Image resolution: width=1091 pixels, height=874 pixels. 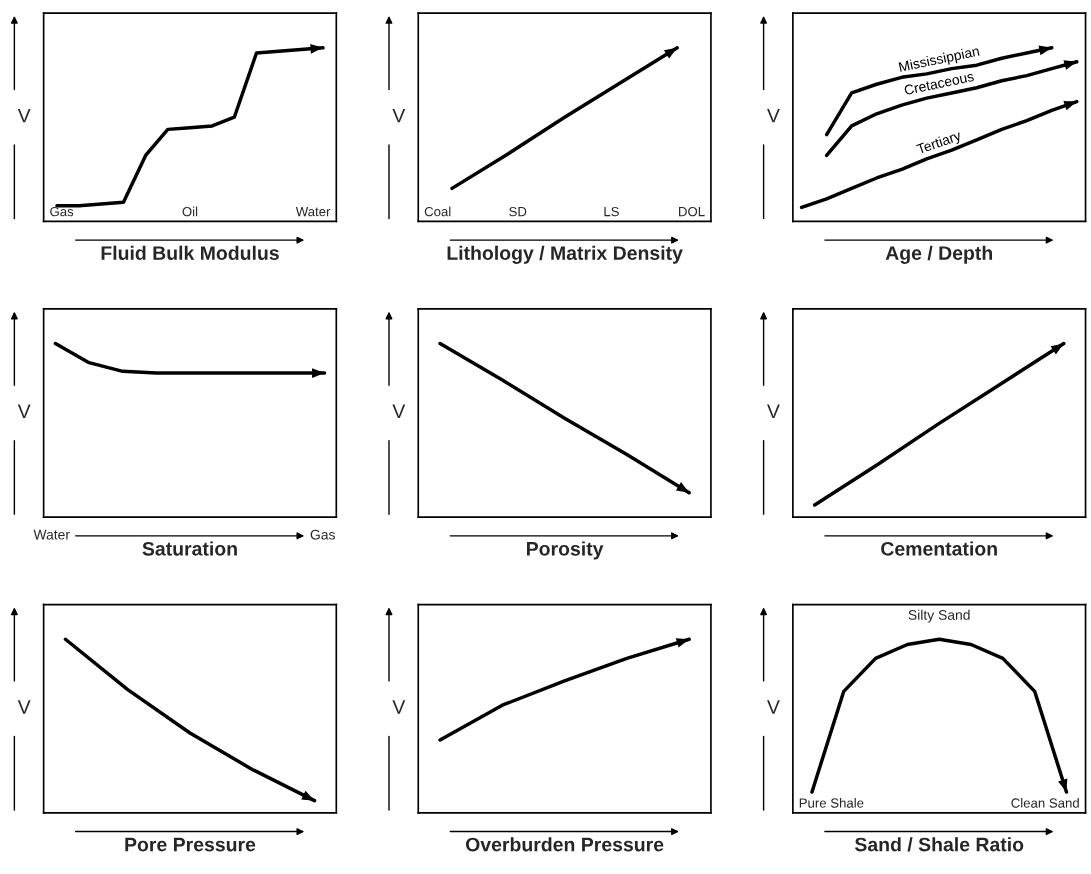 What do you see at coordinates (939, 254) in the screenshot?
I see `x-axis-title: Age / Depth` at bounding box center [939, 254].